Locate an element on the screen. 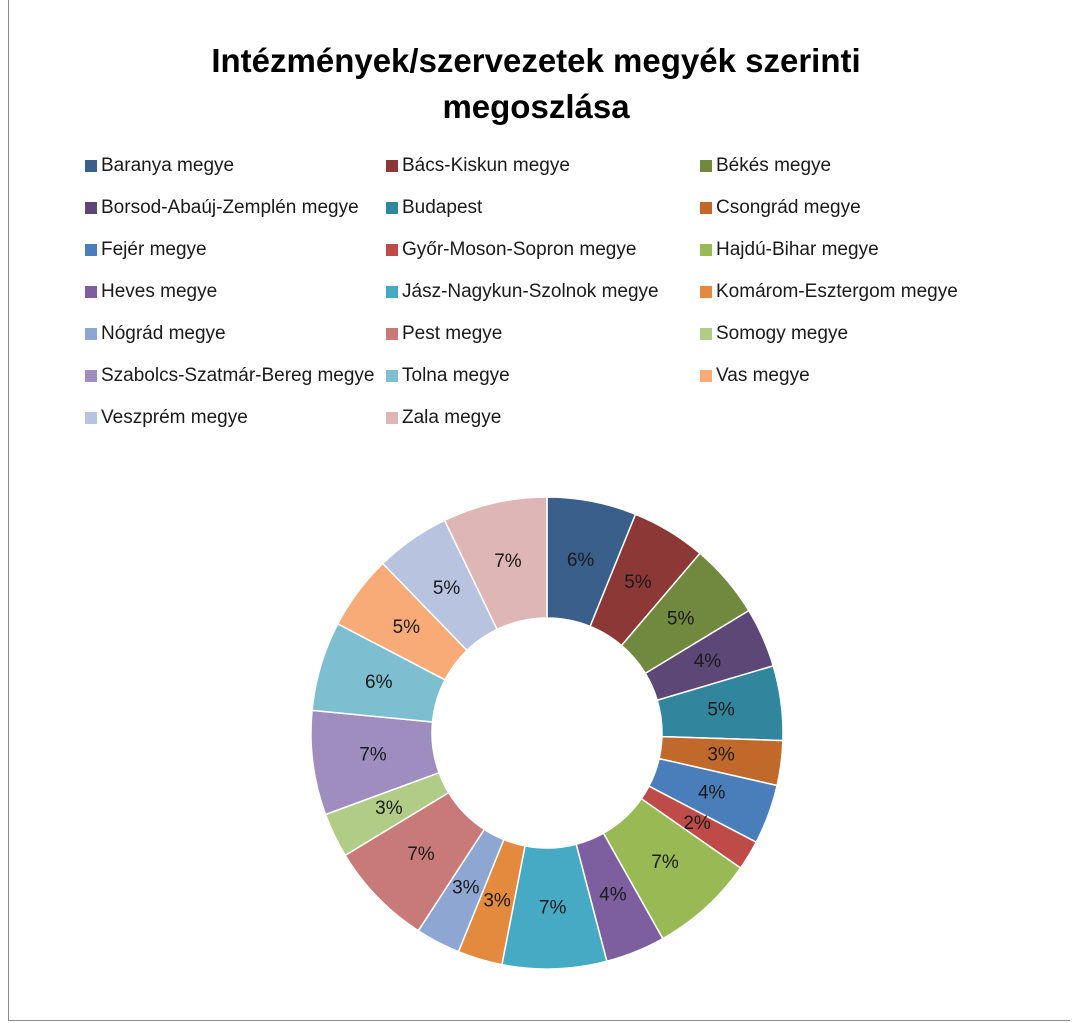  legend-label: Heves megye is located at coordinates (159, 291).